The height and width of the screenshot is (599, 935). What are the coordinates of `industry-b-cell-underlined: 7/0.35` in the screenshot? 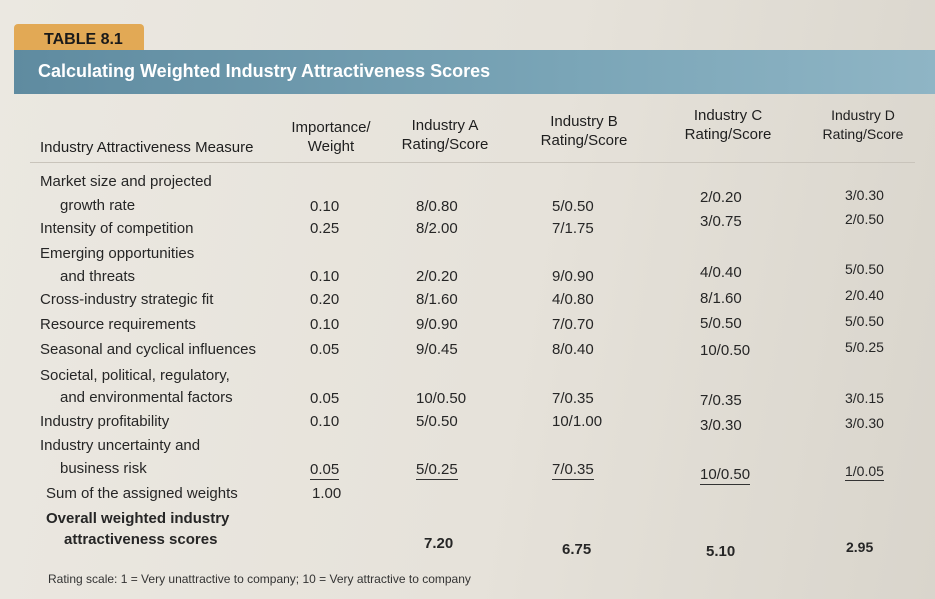 It's located at (573, 470).